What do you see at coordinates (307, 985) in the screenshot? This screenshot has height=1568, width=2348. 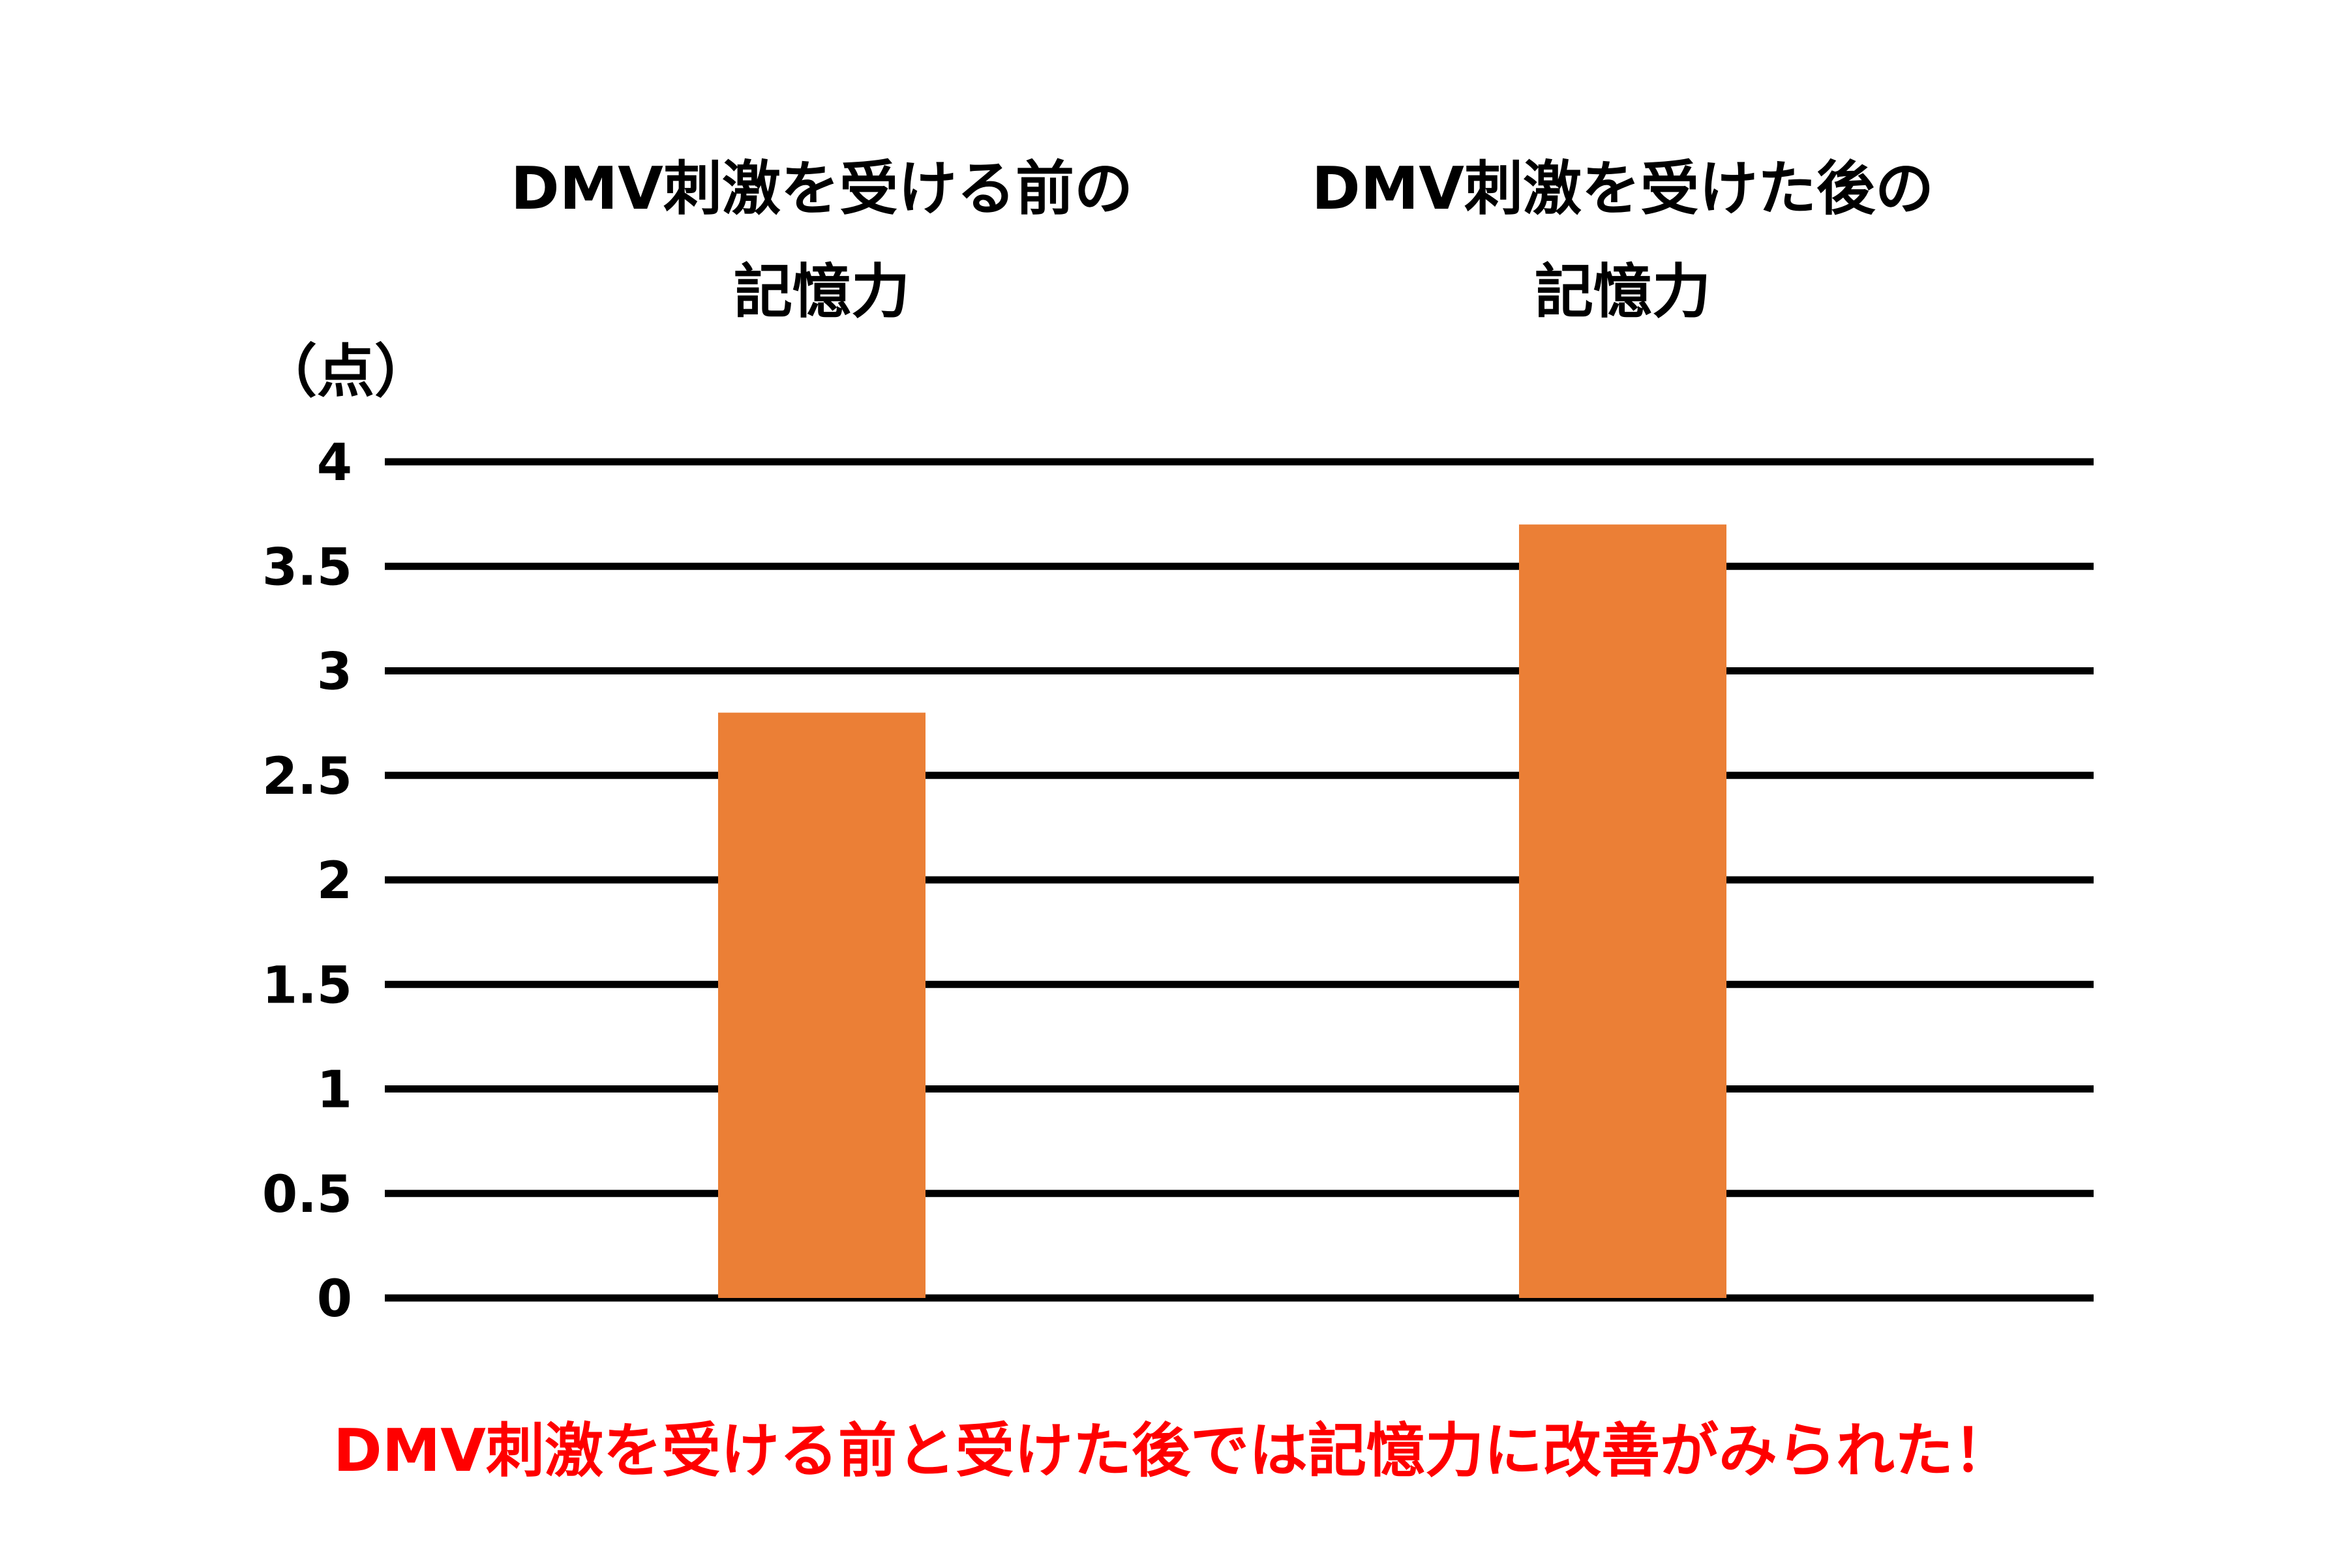 I see `y-tick-label: 1.5` at bounding box center [307, 985].